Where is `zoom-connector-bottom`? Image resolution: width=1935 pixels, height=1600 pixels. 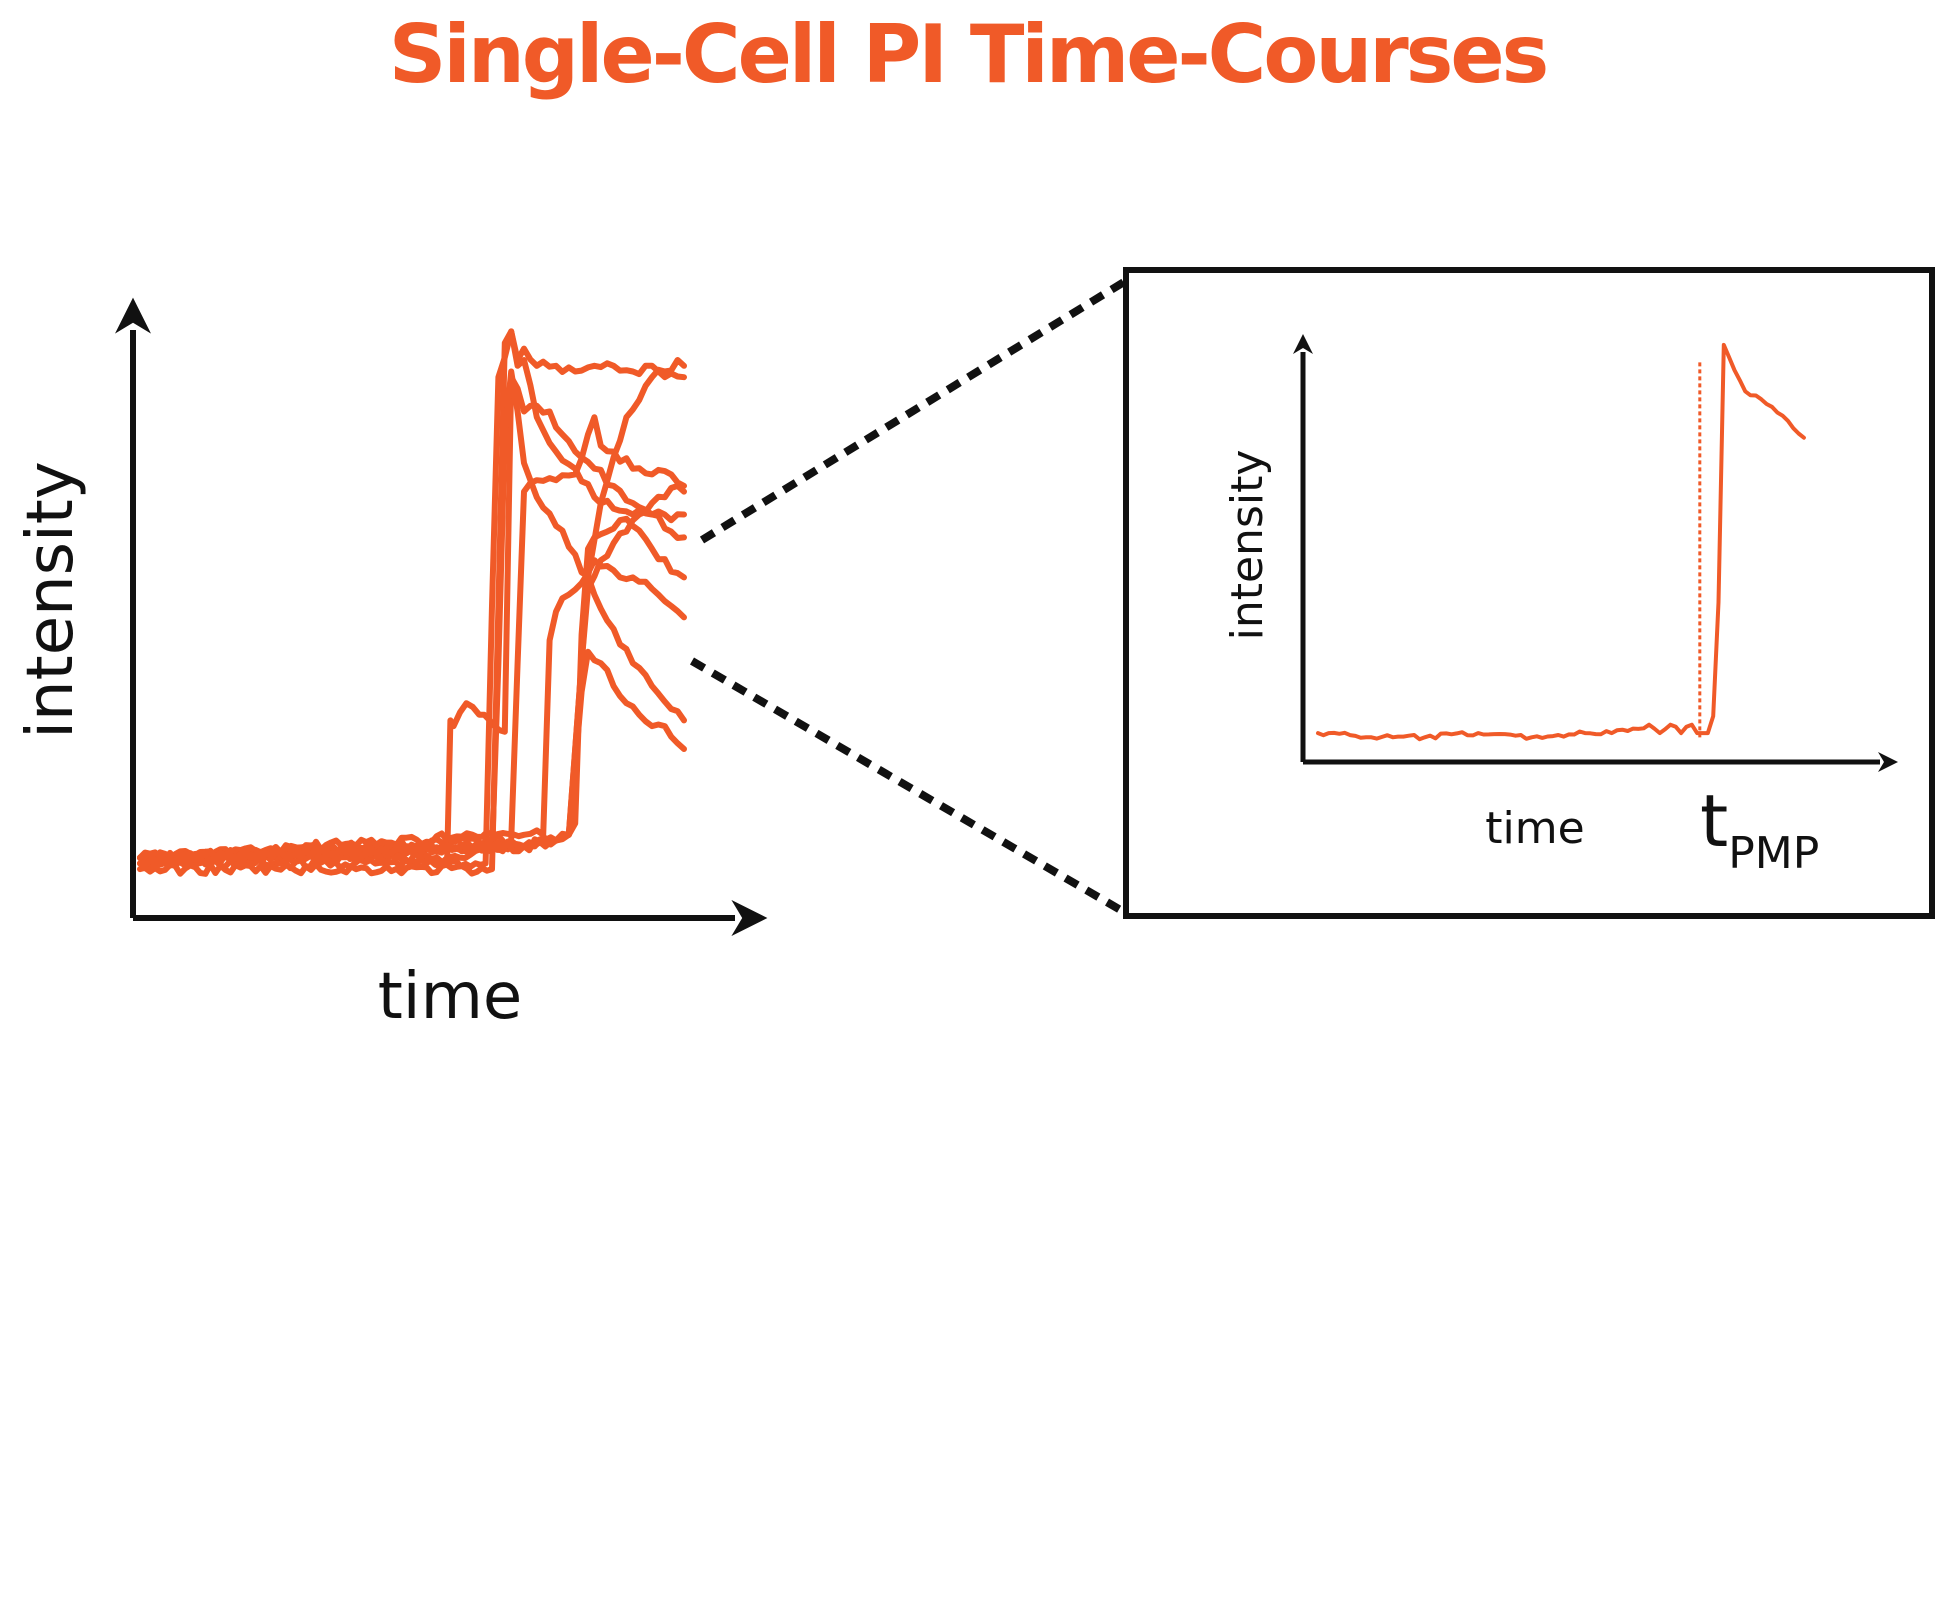
zoom-connector-bottom is located at coordinates (908, 786).